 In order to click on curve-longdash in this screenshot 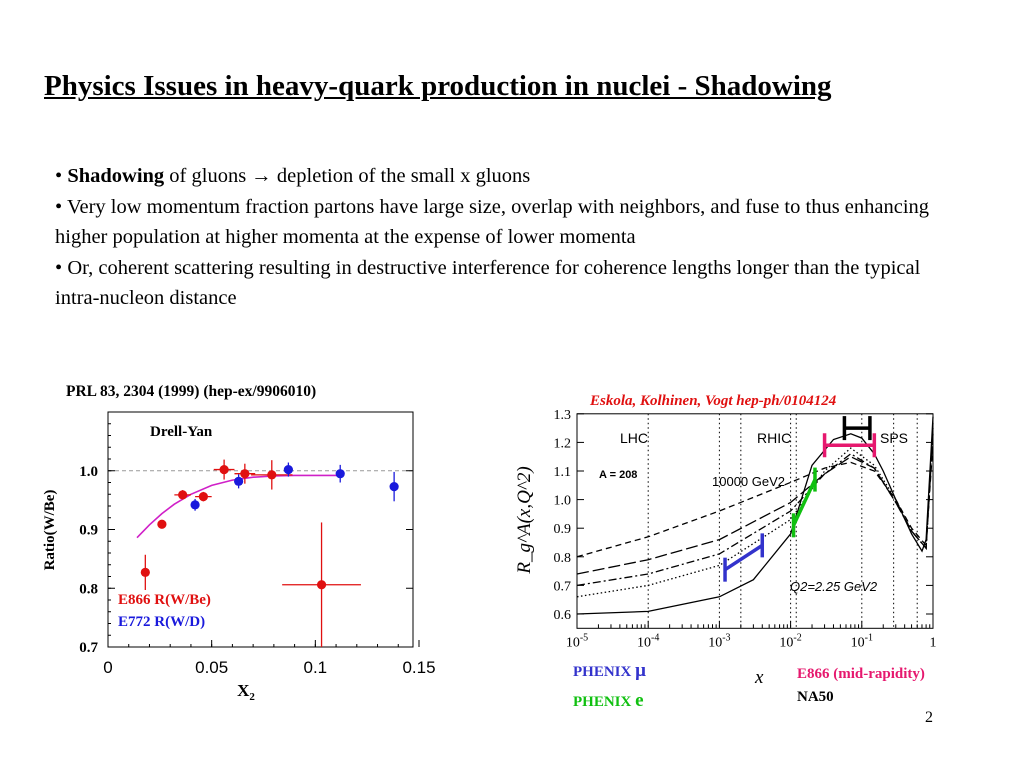, I will do `click(755, 504)`.